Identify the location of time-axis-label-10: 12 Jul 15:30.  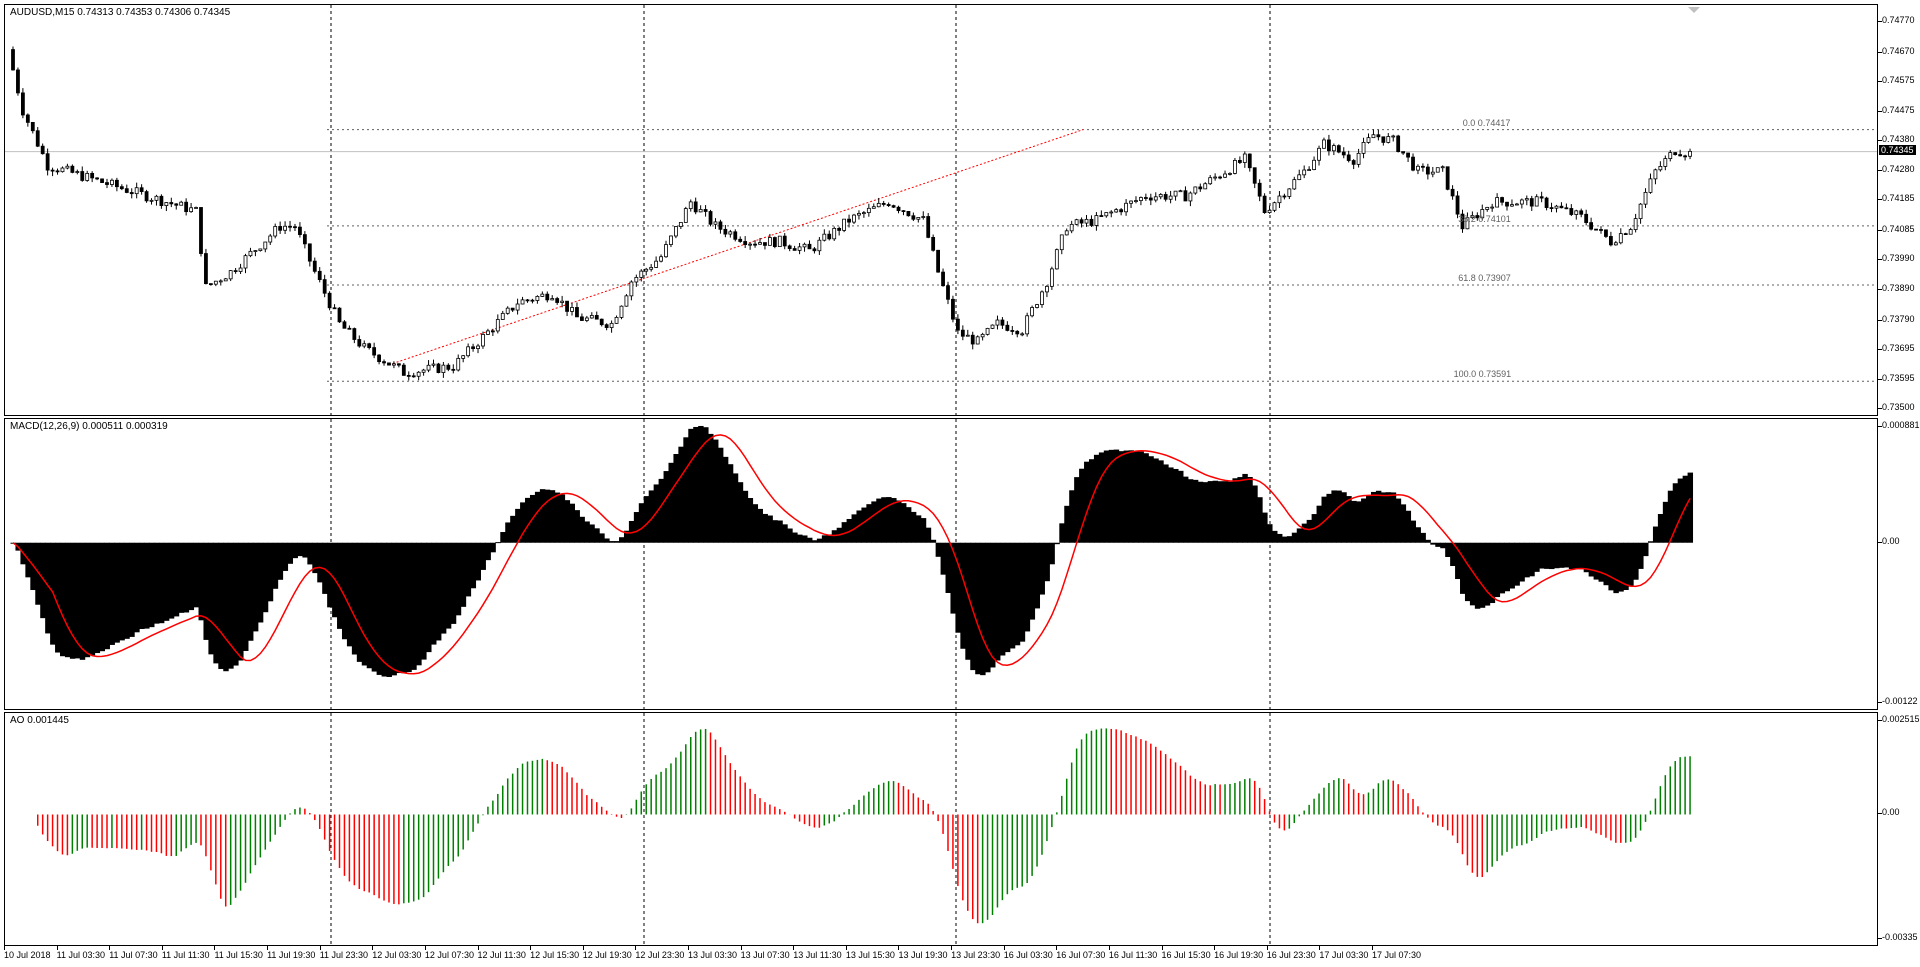
(555, 955).